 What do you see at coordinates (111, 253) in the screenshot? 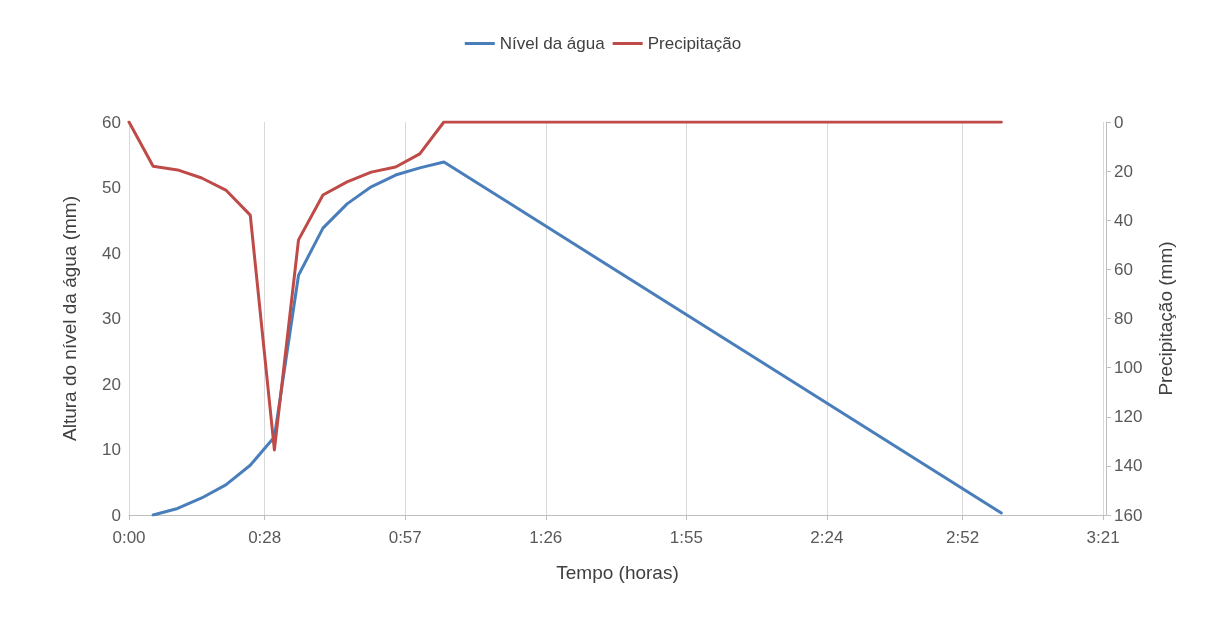
I see `y-tick-label: 40` at bounding box center [111, 253].